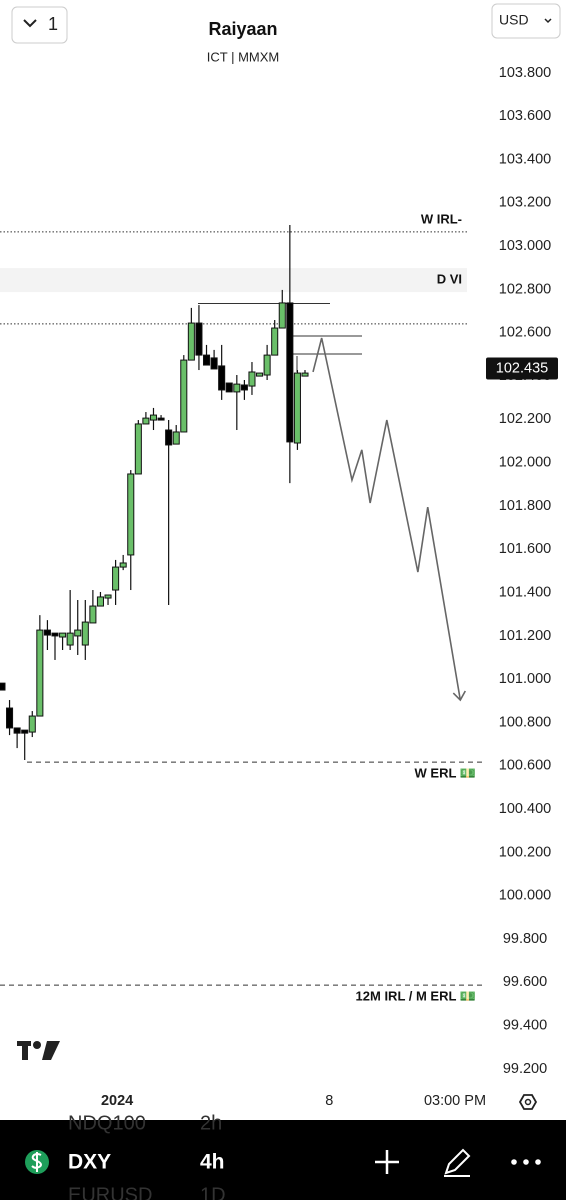 This screenshot has height=1200, width=566. I want to click on y-tick-label: 101.800, so click(525, 506).